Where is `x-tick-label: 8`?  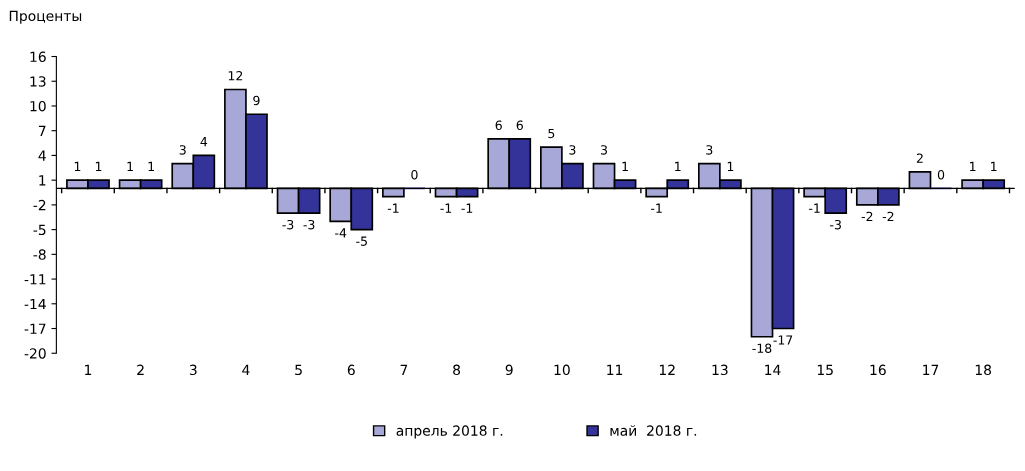
x-tick-label: 8 is located at coordinates (457, 370).